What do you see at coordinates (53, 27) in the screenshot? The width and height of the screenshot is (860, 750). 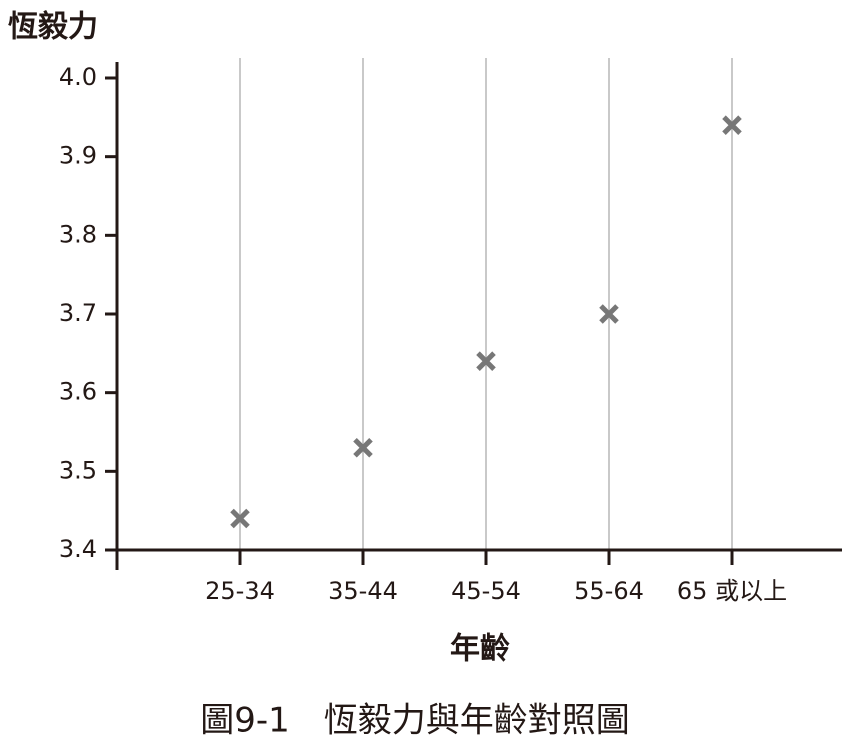 I see `y-axis-label: 恆毅力` at bounding box center [53, 27].